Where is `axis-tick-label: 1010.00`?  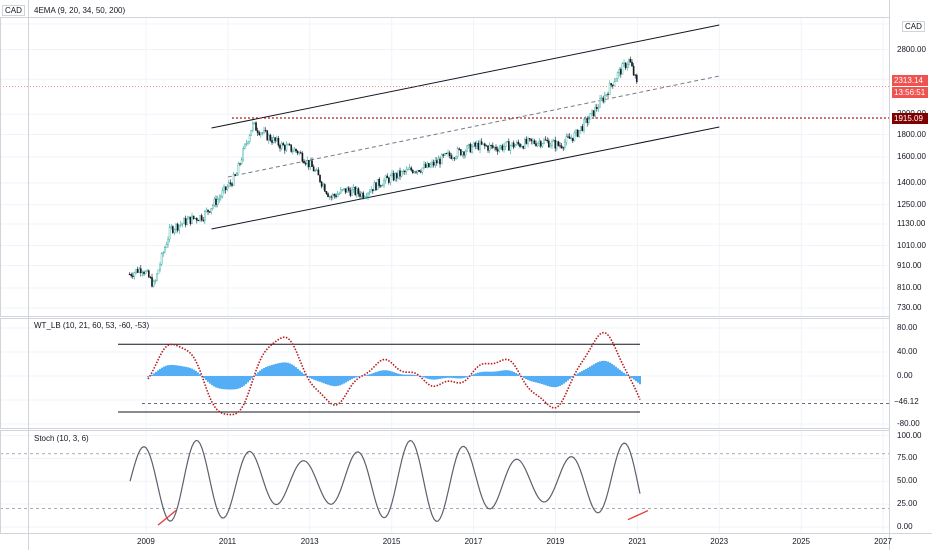 axis-tick-label: 1010.00 is located at coordinates (911, 245).